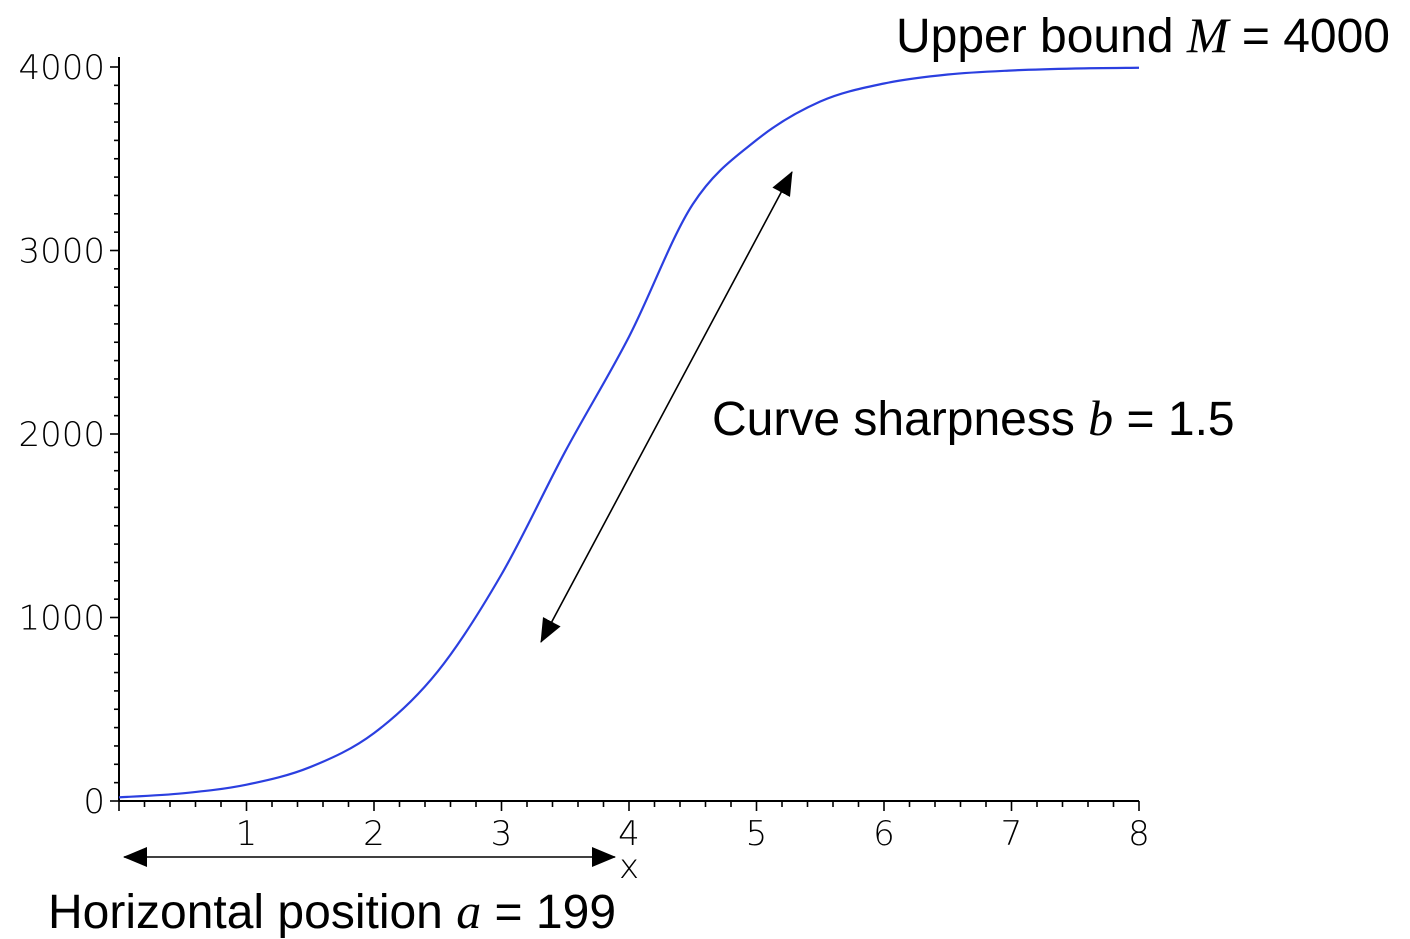 Image resolution: width=1410 pixels, height=939 pixels. What do you see at coordinates (629, 834) in the screenshot?
I see `x-tick-label: 4` at bounding box center [629, 834].